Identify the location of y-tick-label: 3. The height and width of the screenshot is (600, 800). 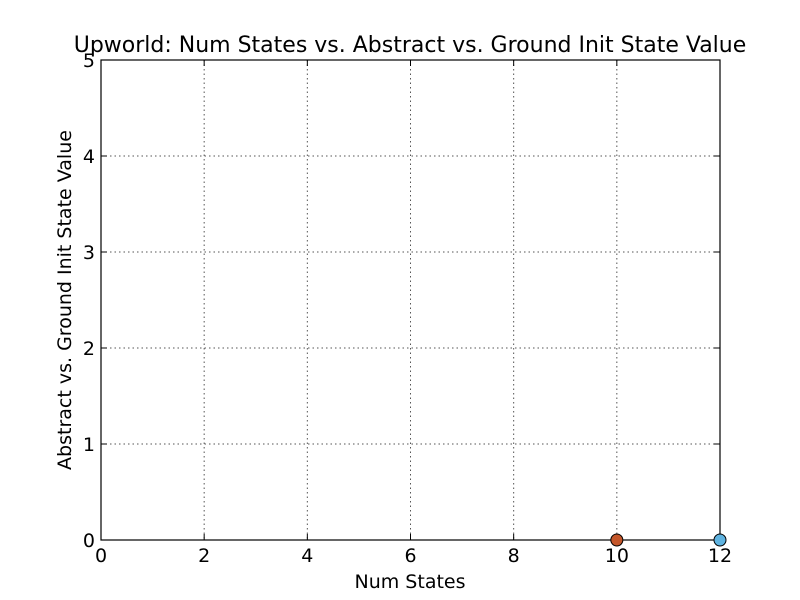
(89, 253).